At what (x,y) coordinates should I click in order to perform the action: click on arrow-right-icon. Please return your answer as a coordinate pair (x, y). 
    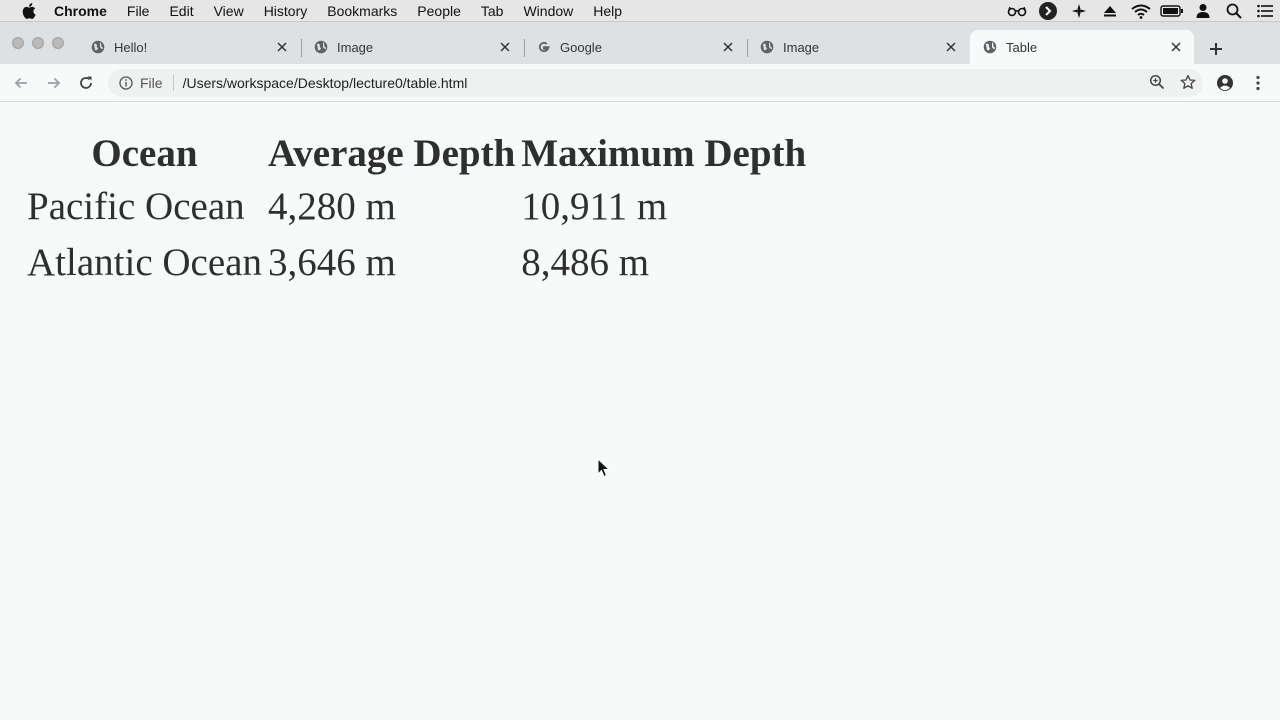
    Looking at the image, I should click on (54, 83).